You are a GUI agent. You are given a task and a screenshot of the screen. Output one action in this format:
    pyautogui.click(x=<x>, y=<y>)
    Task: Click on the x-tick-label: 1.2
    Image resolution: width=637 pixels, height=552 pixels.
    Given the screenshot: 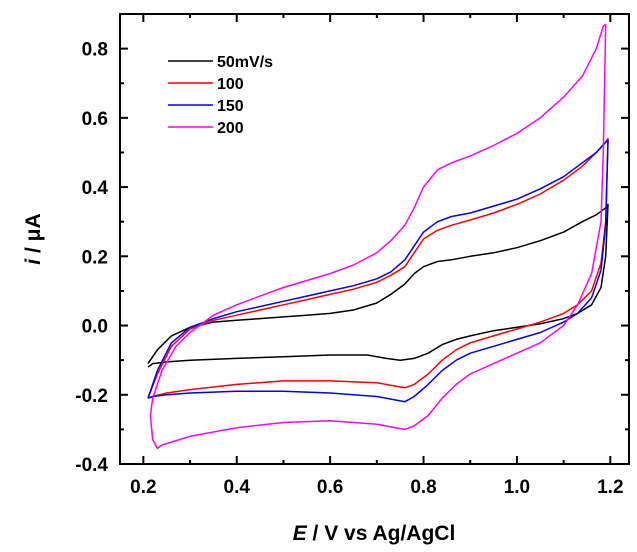 What is the action you would take?
    pyautogui.click(x=610, y=487)
    